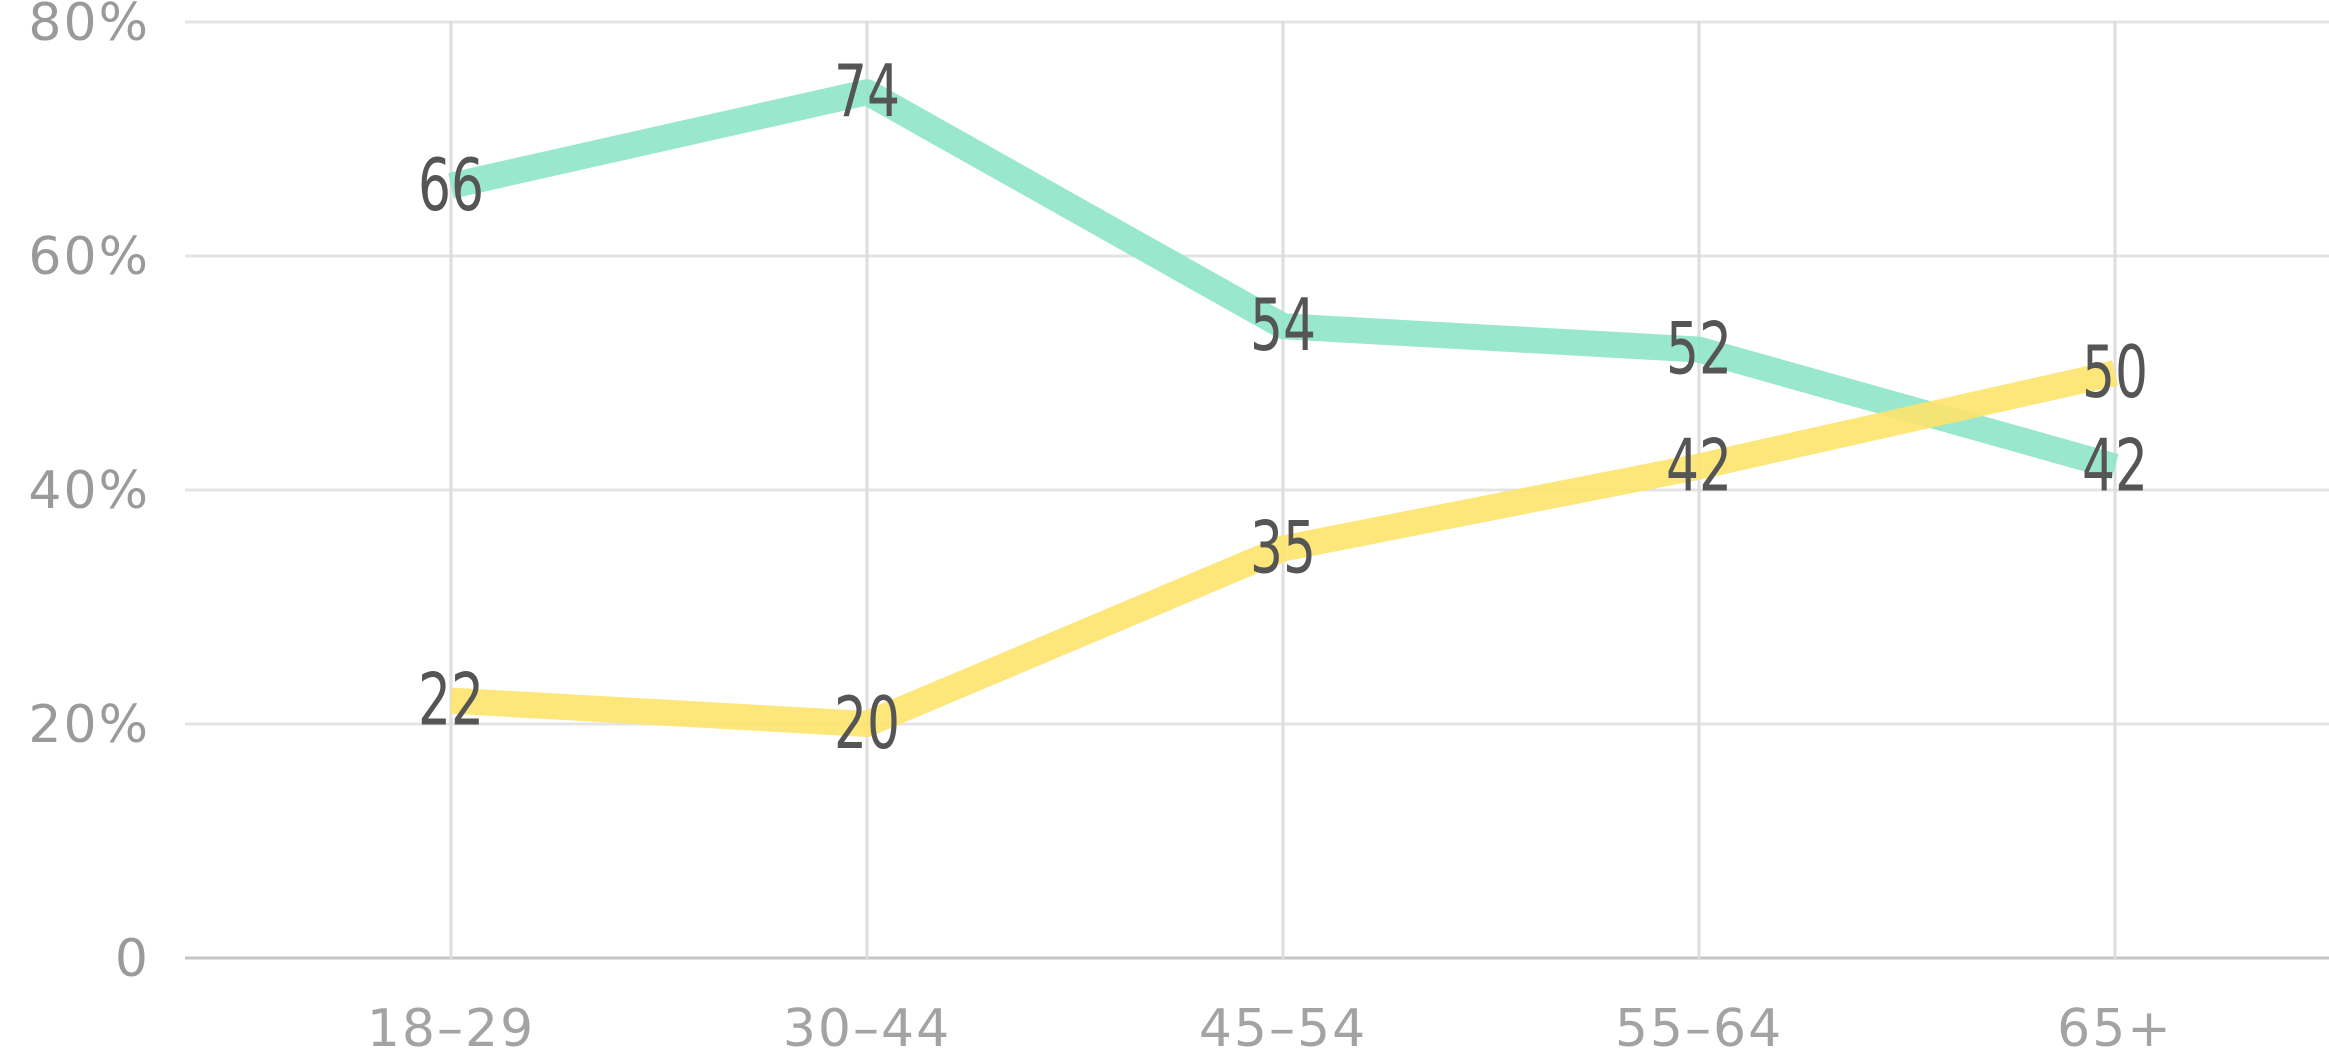 This screenshot has width=2329, height=1057. I want to click on y-tick-label: 0, so click(132, 959).